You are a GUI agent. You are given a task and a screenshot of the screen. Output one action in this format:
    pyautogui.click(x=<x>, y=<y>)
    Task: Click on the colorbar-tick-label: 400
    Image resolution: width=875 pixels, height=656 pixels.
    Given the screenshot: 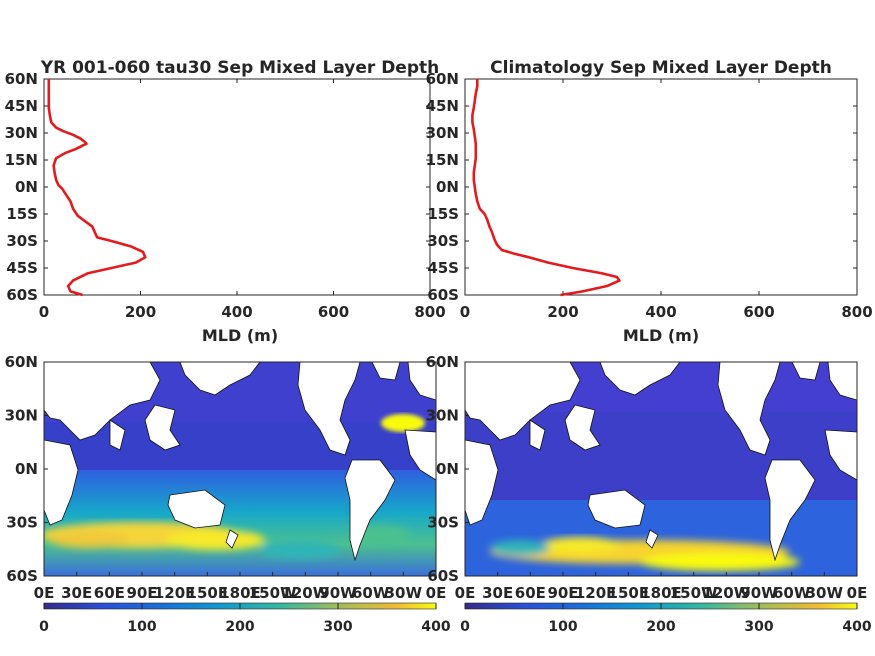 What is the action you would take?
    pyautogui.click(x=856, y=627)
    